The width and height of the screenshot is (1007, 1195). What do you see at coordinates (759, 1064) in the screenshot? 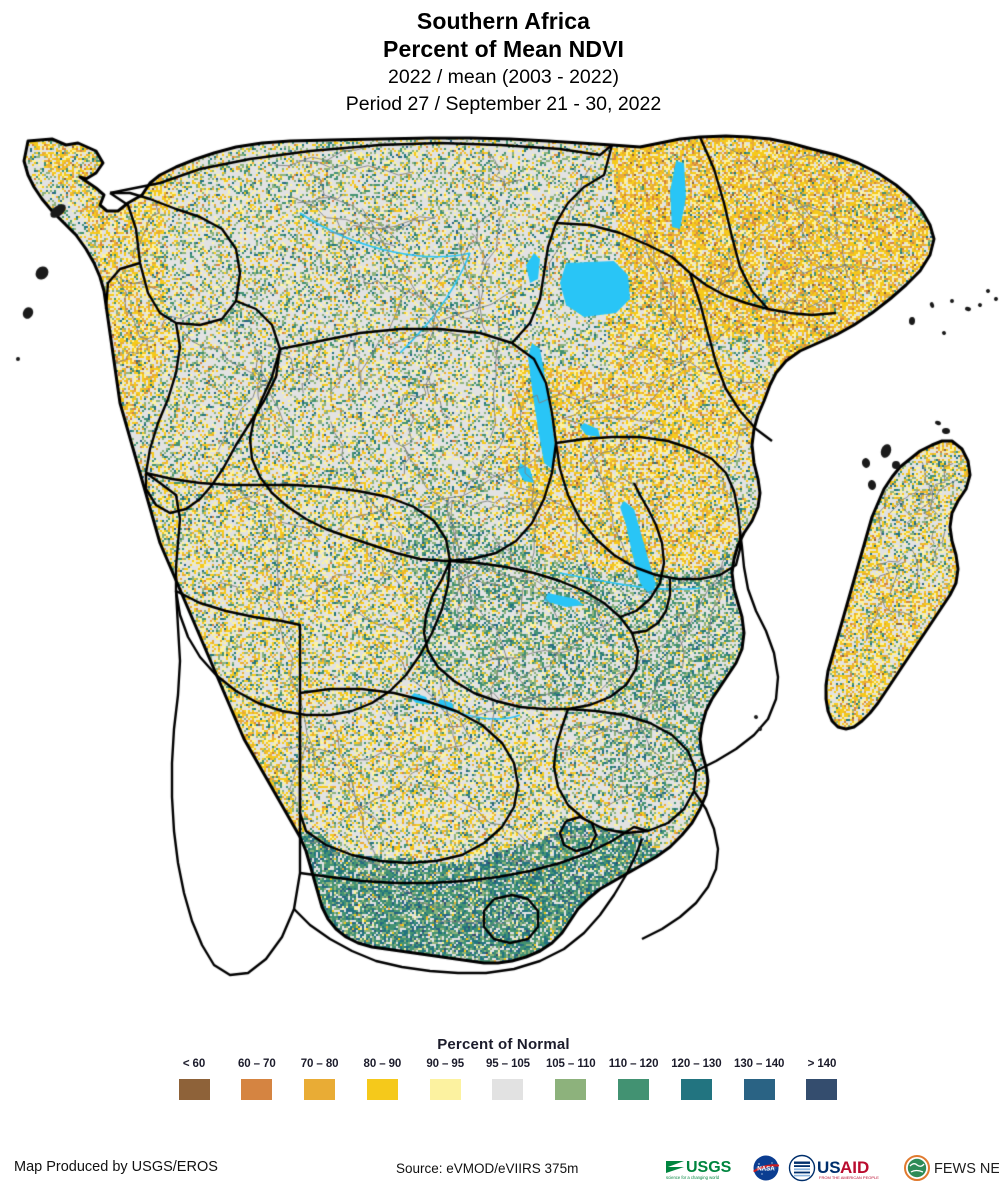
I see `legend-item-label: 130 – 140` at bounding box center [759, 1064].